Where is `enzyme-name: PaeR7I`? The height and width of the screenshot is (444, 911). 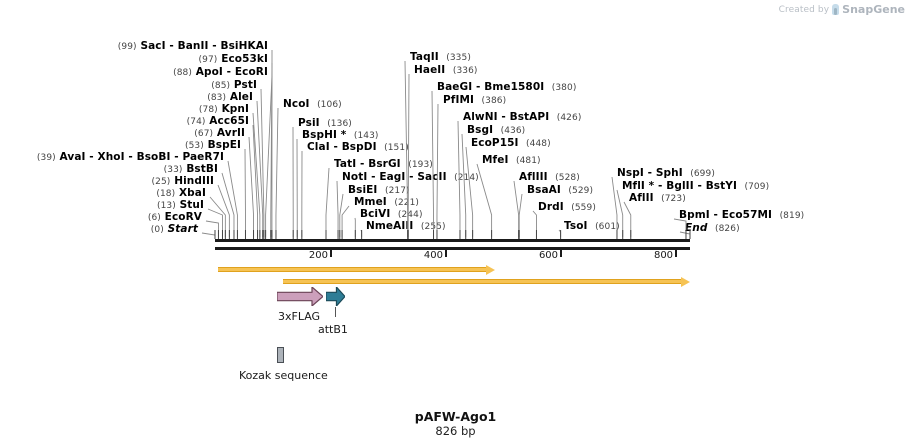 enzyme-name: PaeR7I is located at coordinates (203, 157).